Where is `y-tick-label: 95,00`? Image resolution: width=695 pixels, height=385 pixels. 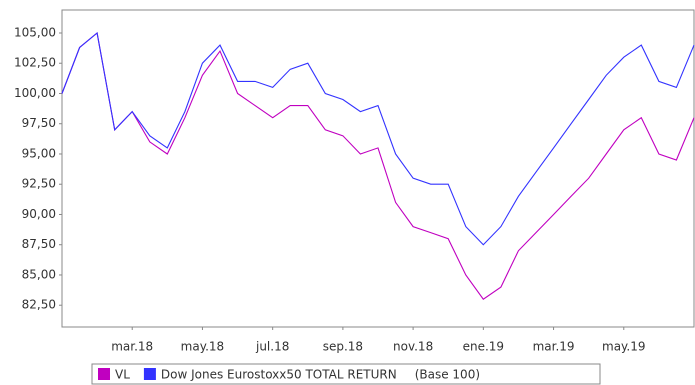 y-tick-label: 95,00 is located at coordinates (39, 153).